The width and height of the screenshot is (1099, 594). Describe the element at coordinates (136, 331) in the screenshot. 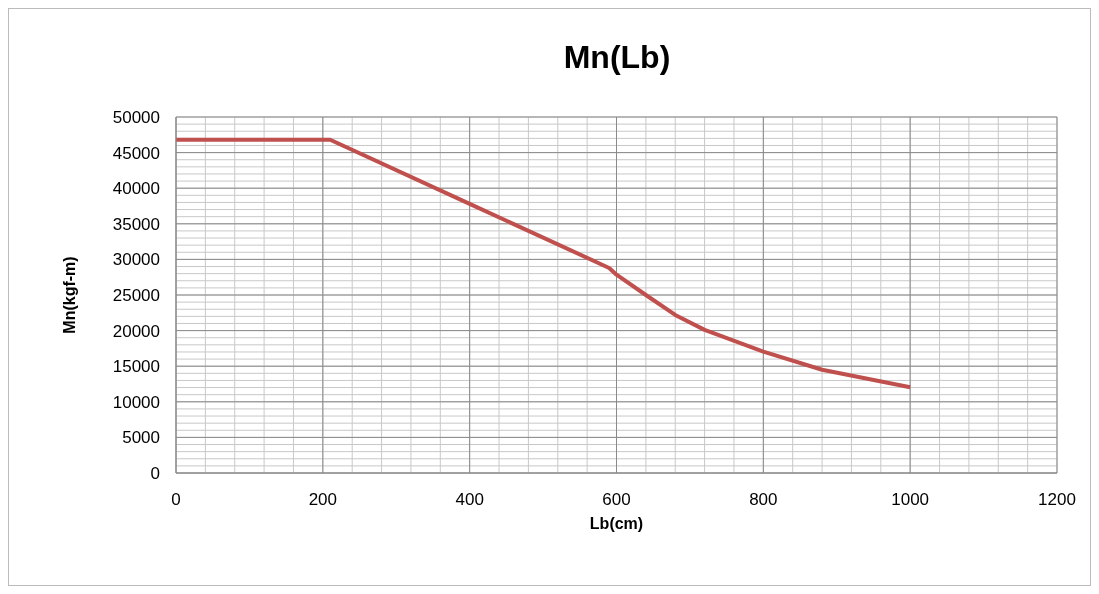

I see `y-tick-label: 20000` at that location.